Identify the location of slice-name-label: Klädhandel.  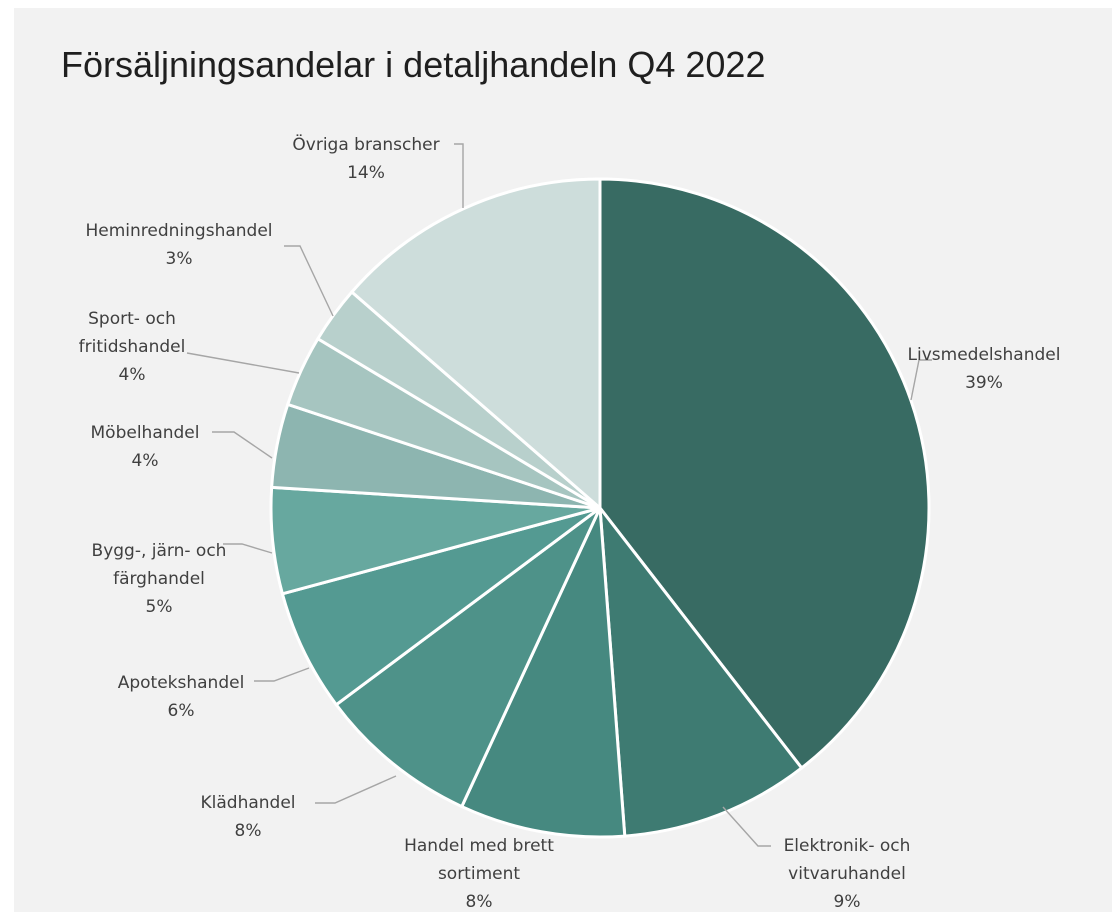
(247, 803).